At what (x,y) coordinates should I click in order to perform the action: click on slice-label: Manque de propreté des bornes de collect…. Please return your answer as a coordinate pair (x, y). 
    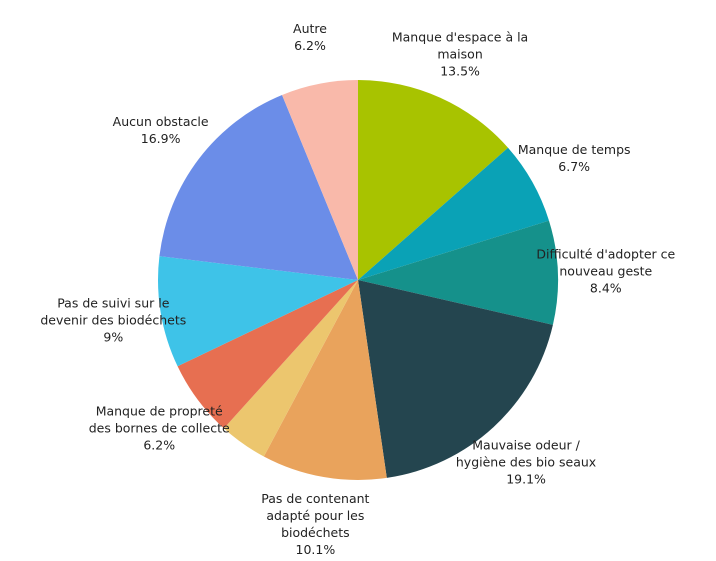
    Looking at the image, I should click on (159, 428).